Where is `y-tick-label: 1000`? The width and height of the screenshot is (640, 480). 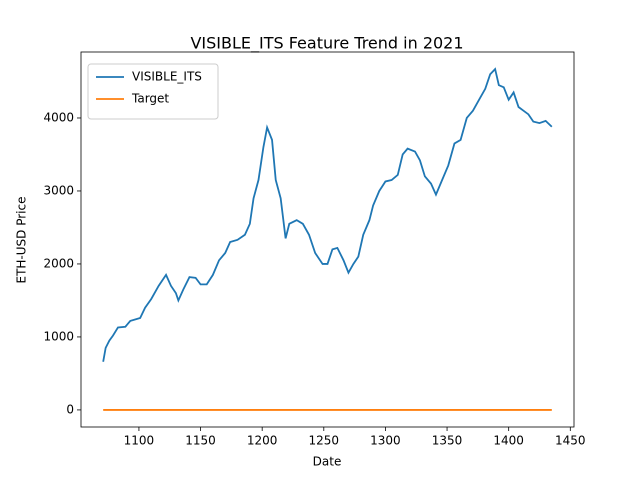 y-tick-label: 1000 is located at coordinates (58, 336).